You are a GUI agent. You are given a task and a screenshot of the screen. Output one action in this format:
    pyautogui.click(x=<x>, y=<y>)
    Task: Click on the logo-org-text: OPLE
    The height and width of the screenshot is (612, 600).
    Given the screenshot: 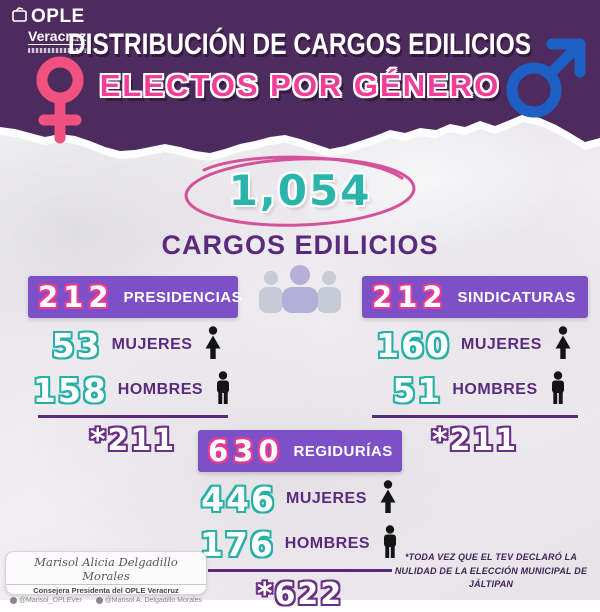 What is the action you would take?
    pyautogui.click(x=58, y=16)
    